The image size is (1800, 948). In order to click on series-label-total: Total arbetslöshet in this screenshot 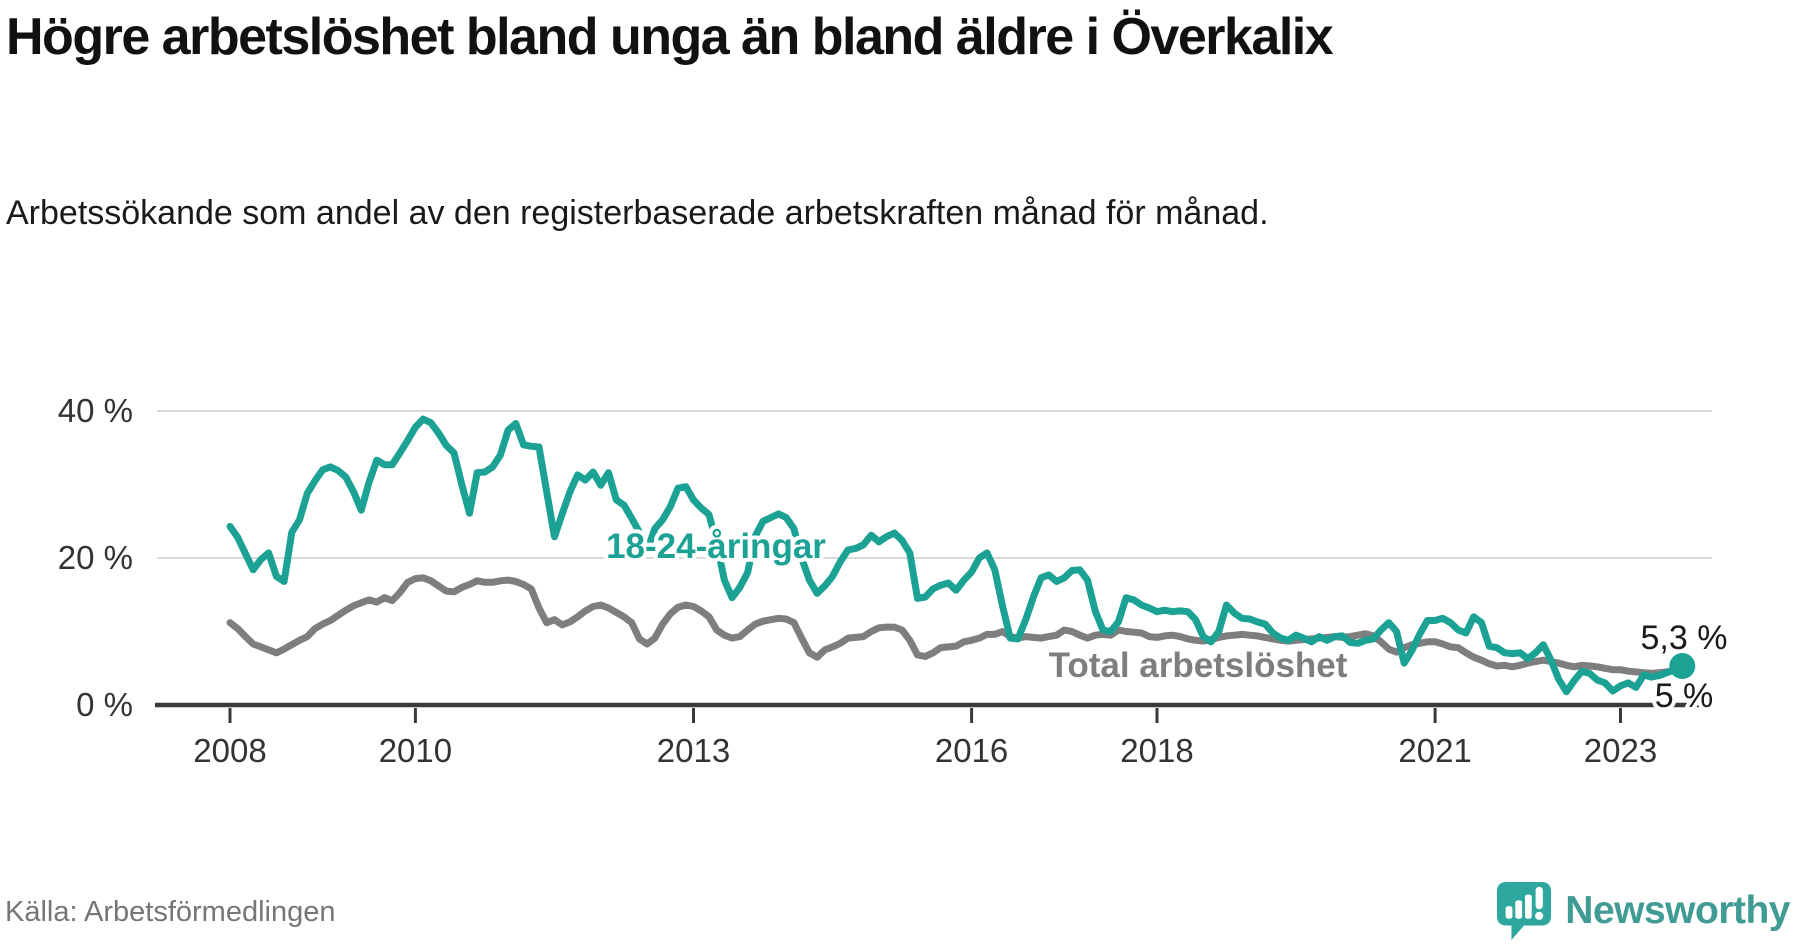, I will do `click(1198, 665)`.